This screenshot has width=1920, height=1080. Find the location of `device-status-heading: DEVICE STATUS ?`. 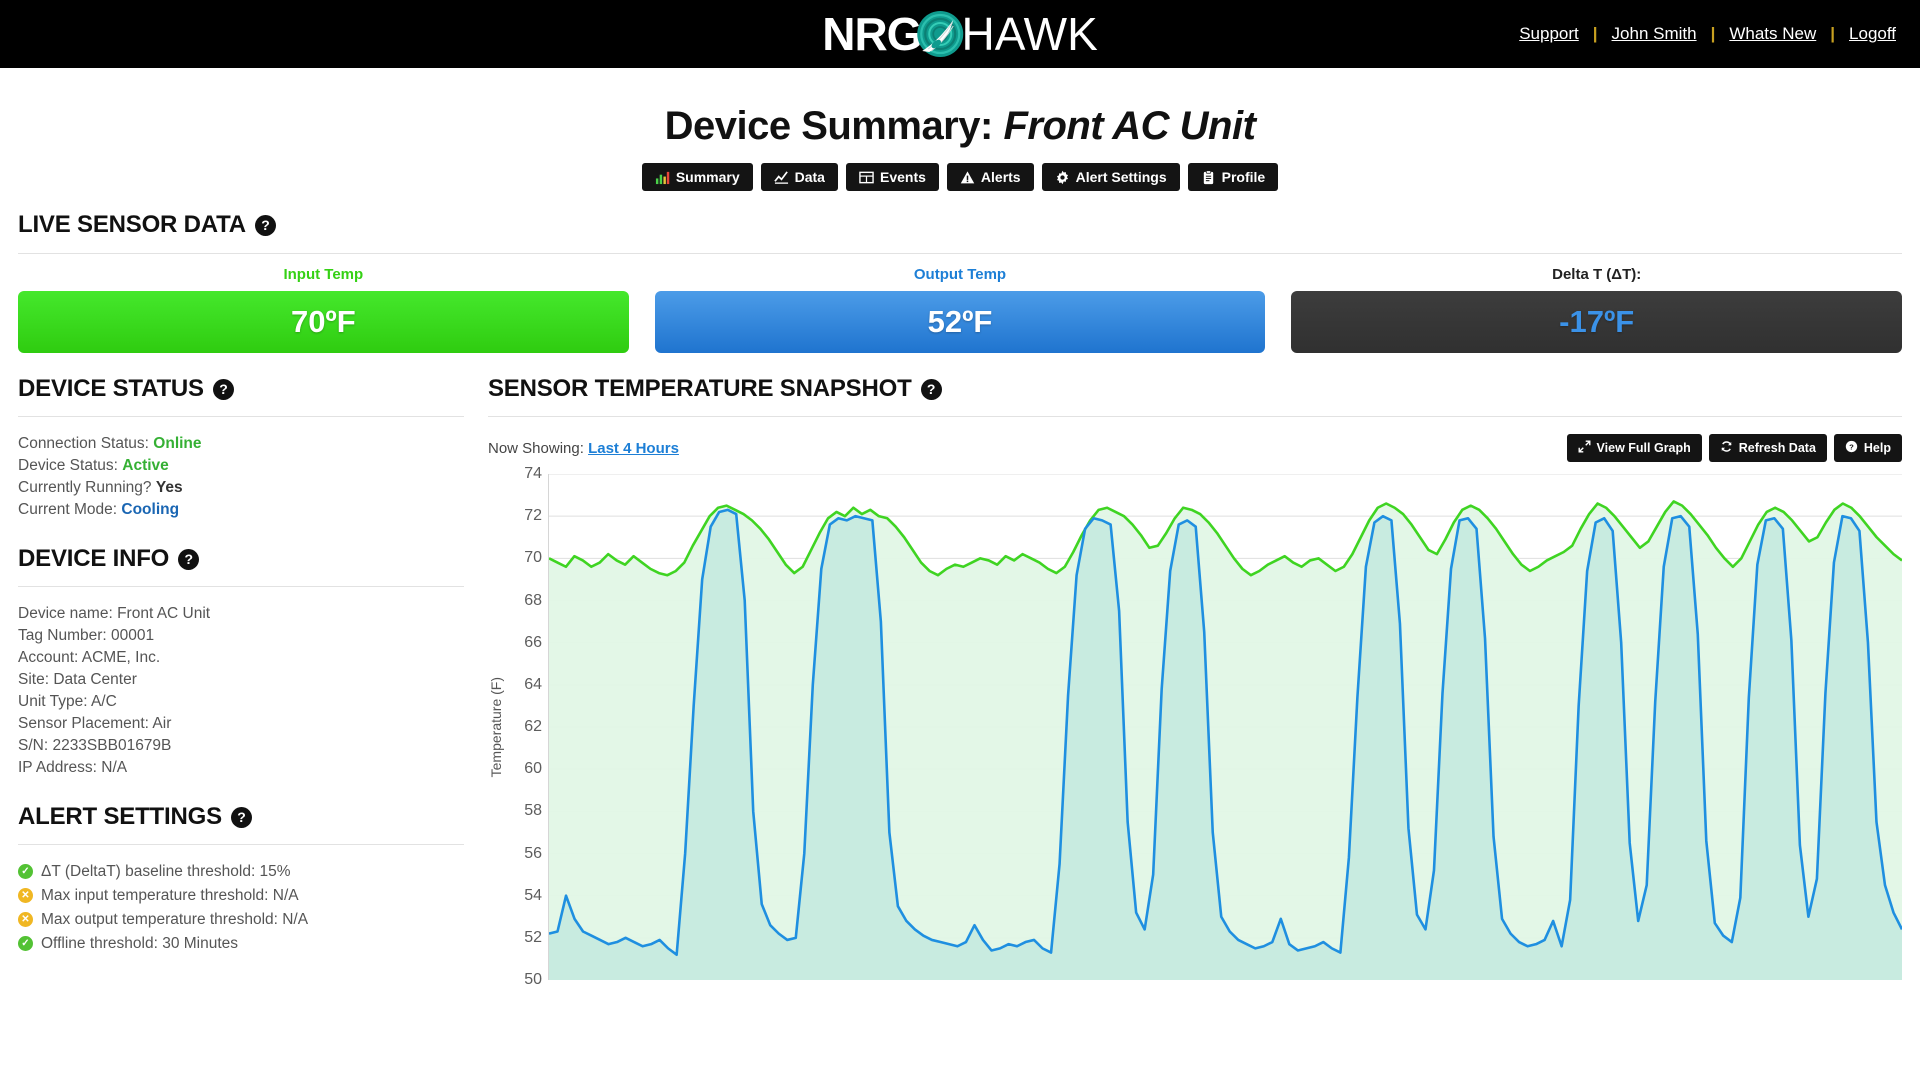

device-status-heading: DEVICE STATUS ? is located at coordinates (241, 389).